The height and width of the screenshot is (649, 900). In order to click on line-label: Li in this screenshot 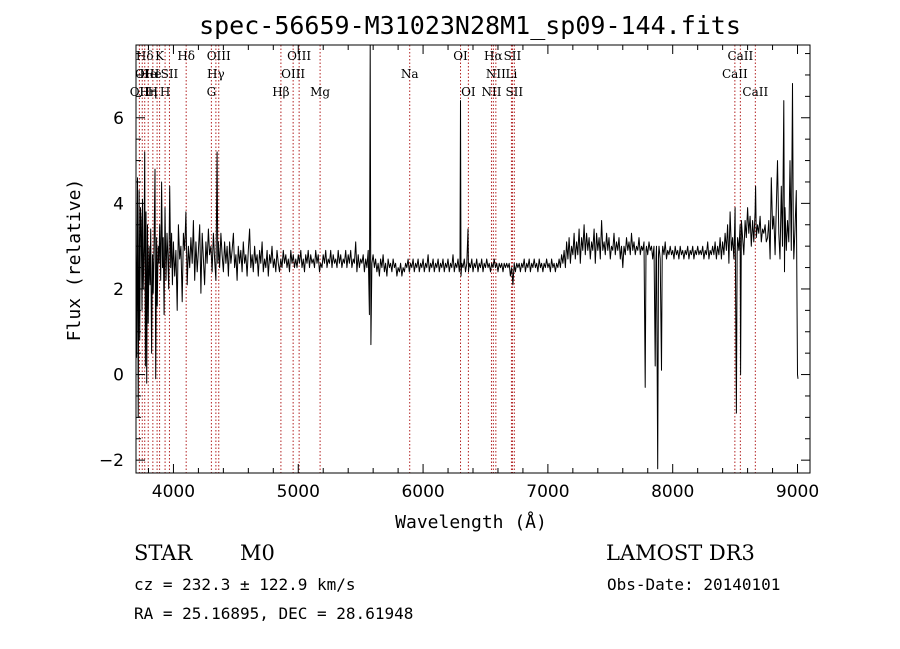, I will do `click(512, 74)`.